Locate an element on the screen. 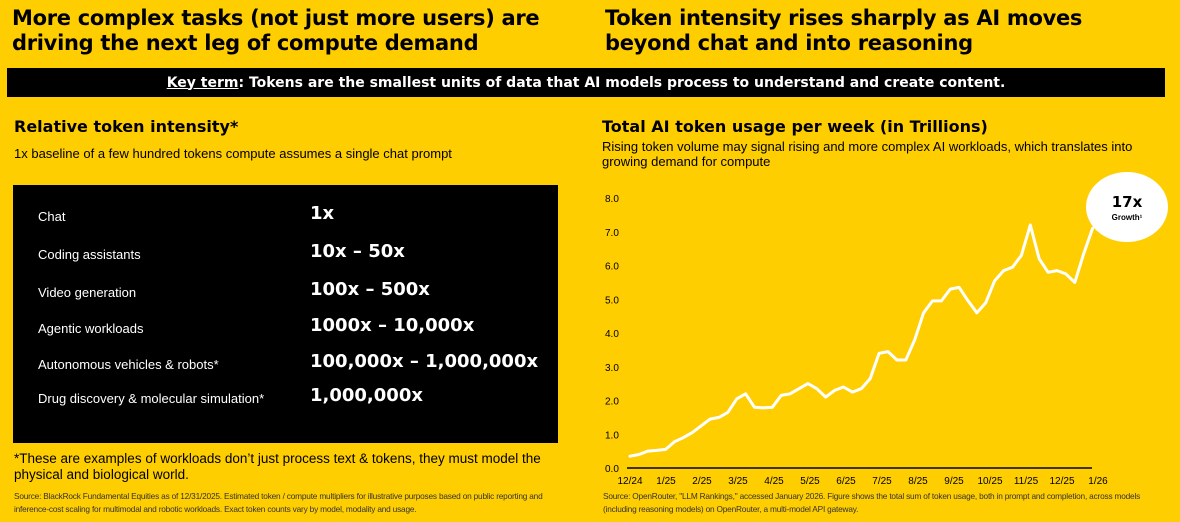 The height and width of the screenshot is (522, 1180). row-label: Coding assistants is located at coordinates (89, 254).